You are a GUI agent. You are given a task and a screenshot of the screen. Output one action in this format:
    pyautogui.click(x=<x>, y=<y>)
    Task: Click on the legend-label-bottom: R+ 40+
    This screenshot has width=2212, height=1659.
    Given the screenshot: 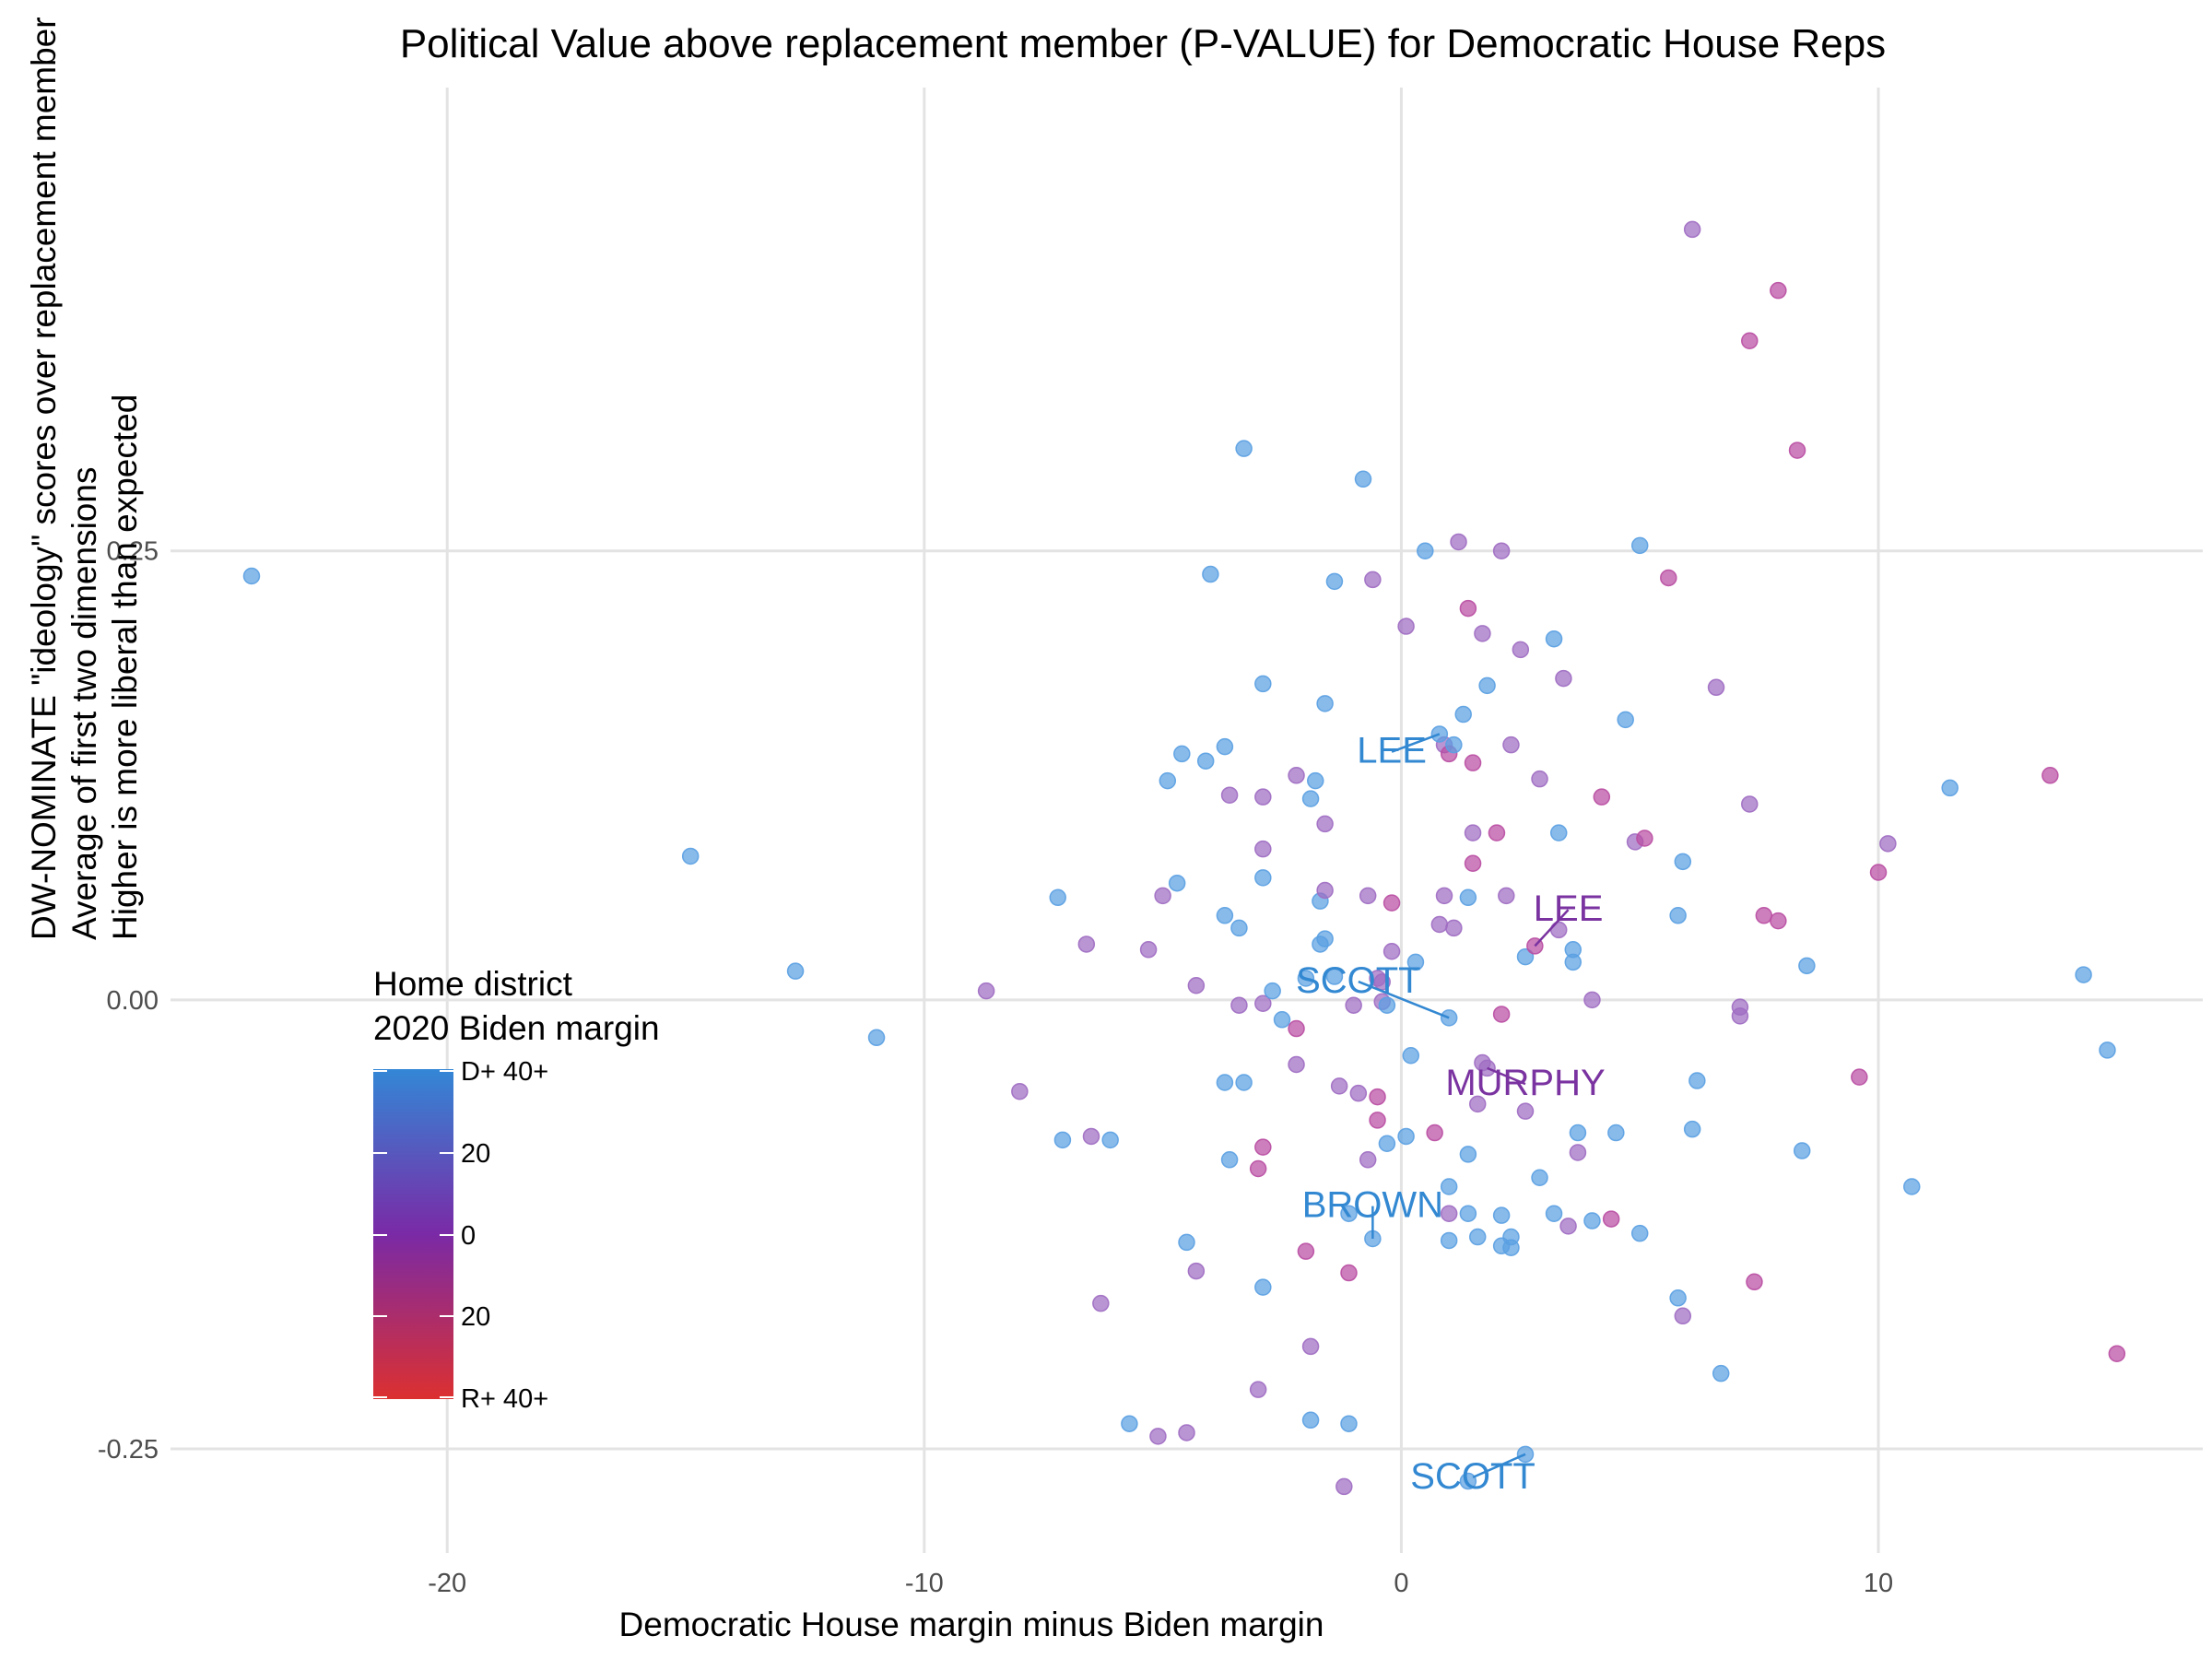 What is the action you would take?
    pyautogui.click(x=504, y=1399)
    